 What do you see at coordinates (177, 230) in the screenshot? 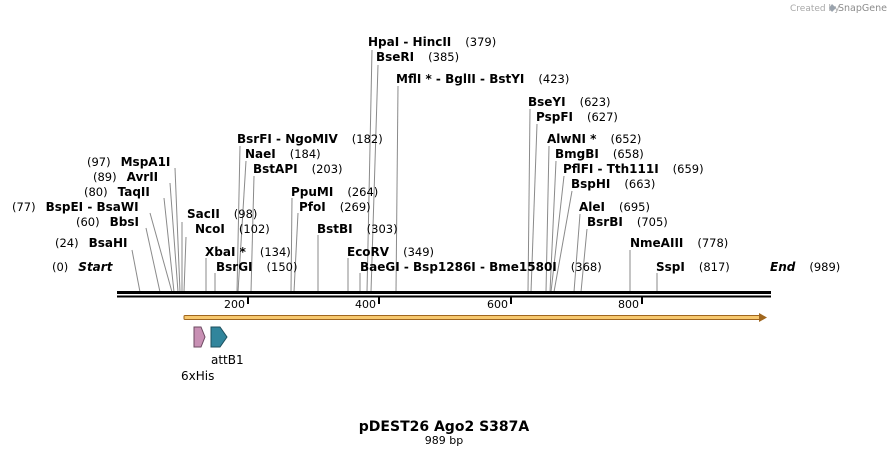
I see `leader-mspa1i` at bounding box center [177, 230].